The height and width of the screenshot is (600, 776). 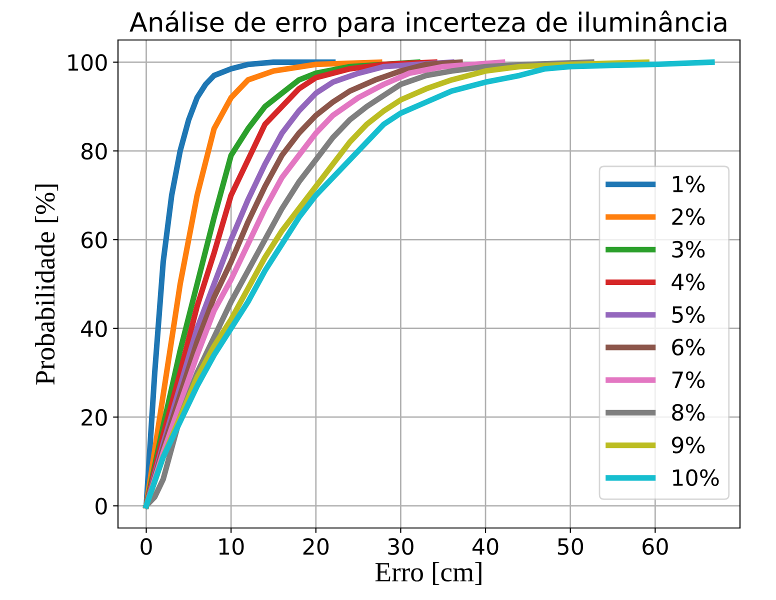 I want to click on y-tick-label: 40, so click(x=94, y=329).